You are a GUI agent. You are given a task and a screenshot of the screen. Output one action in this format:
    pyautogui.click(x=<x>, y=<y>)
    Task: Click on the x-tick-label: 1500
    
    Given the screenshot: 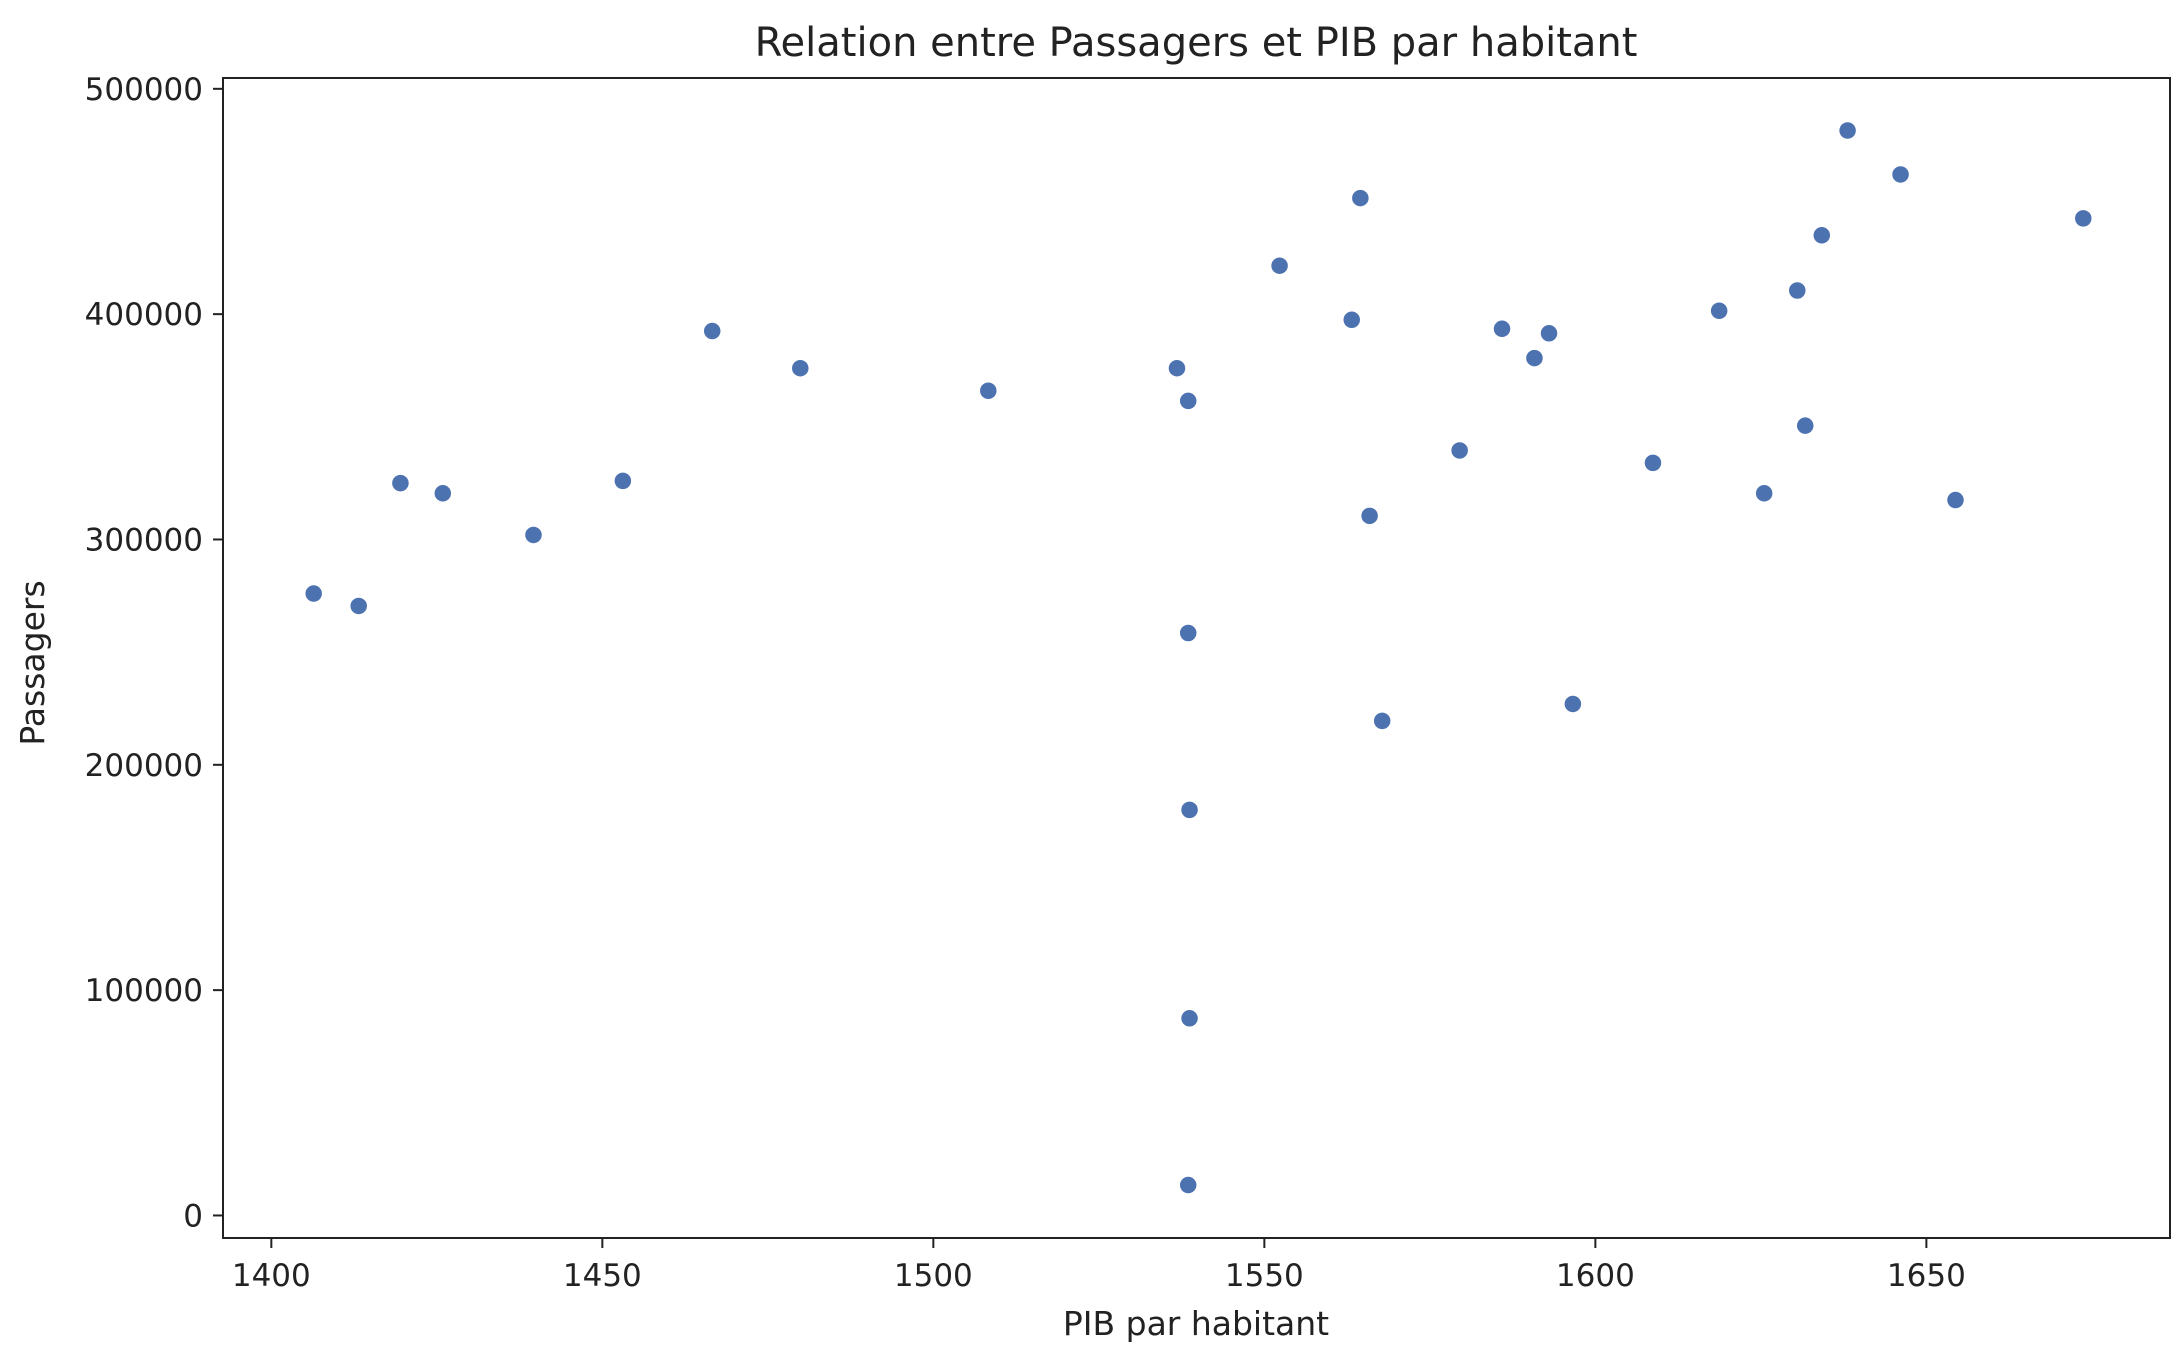 What is the action you would take?
    pyautogui.click(x=933, y=1276)
    